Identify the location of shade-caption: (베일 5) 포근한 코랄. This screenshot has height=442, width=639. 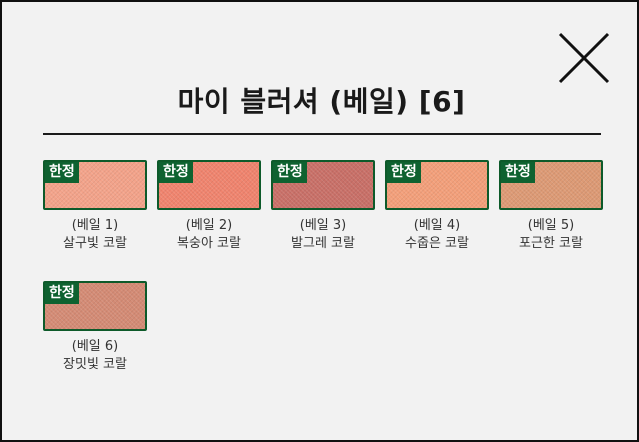
(551, 235).